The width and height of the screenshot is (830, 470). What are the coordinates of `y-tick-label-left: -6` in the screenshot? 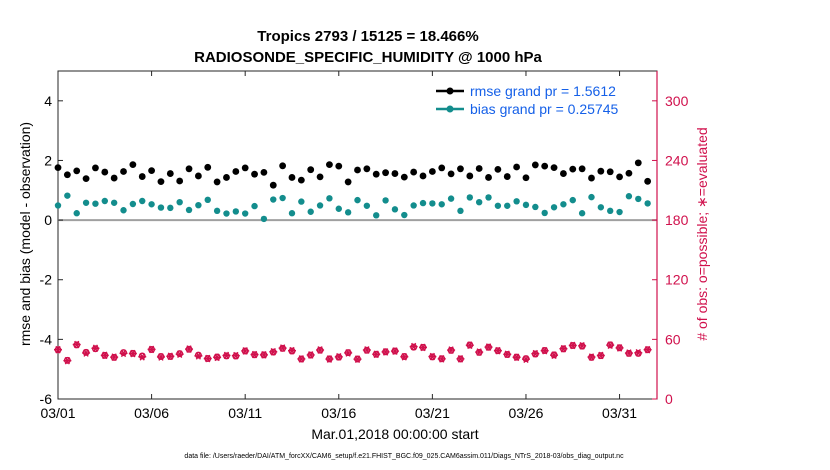 It's located at (46, 399).